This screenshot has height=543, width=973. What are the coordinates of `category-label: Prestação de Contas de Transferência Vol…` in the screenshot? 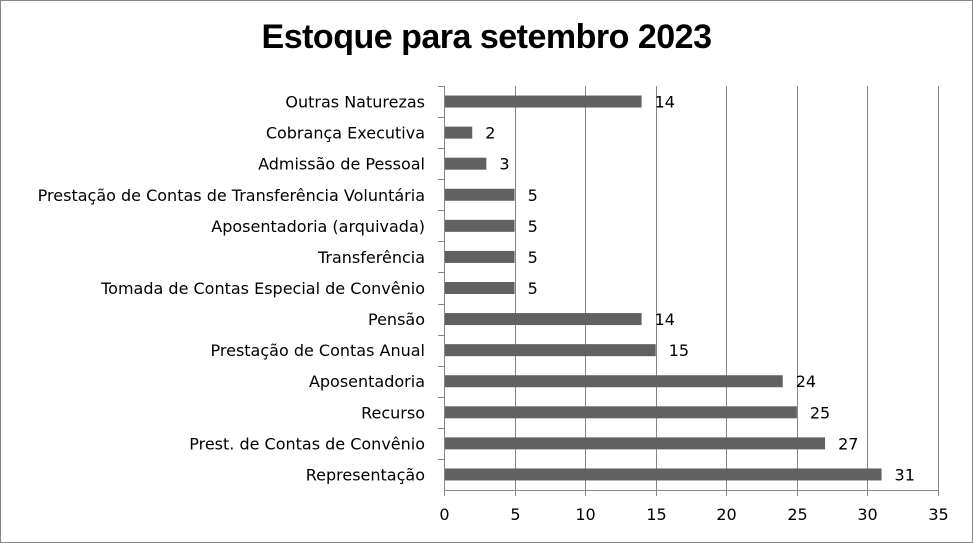 It's located at (231, 195).